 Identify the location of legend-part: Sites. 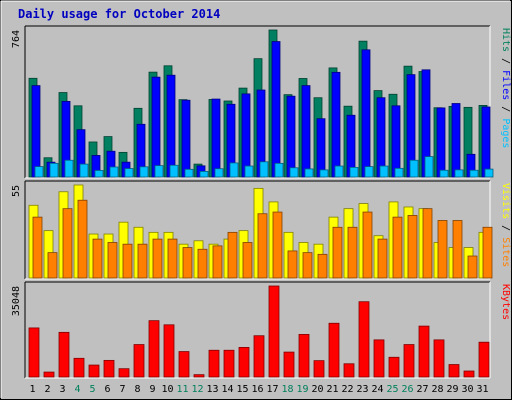
(505, 252).